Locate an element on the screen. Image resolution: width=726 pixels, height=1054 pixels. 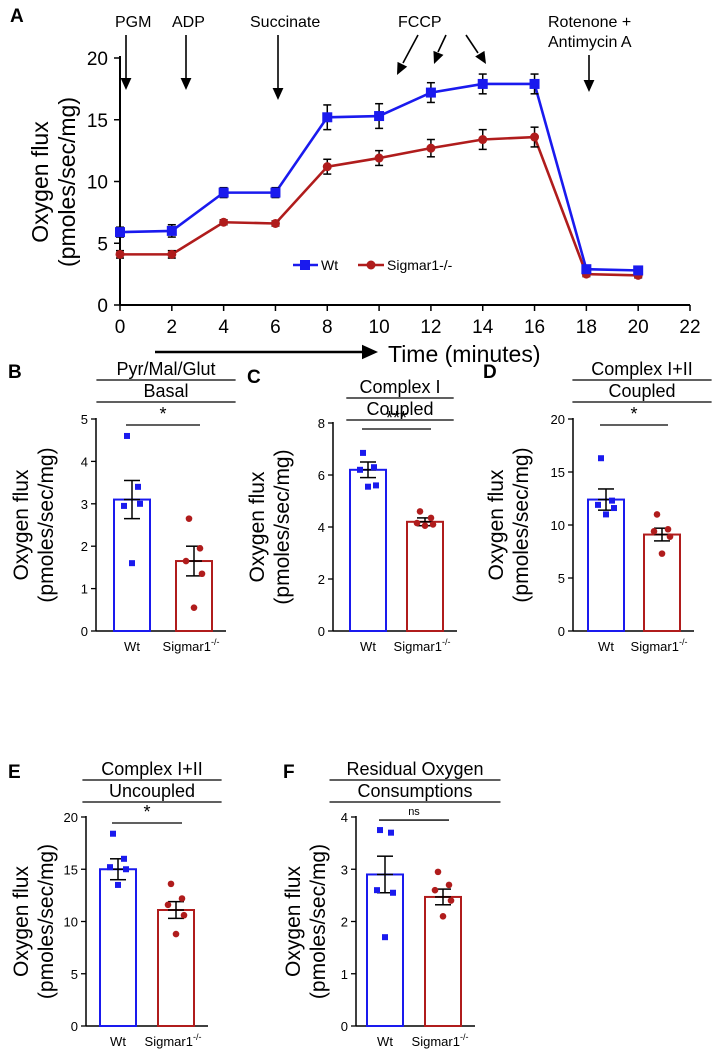
panel-title-line2: Consumptions is located at coordinates (414, 791).